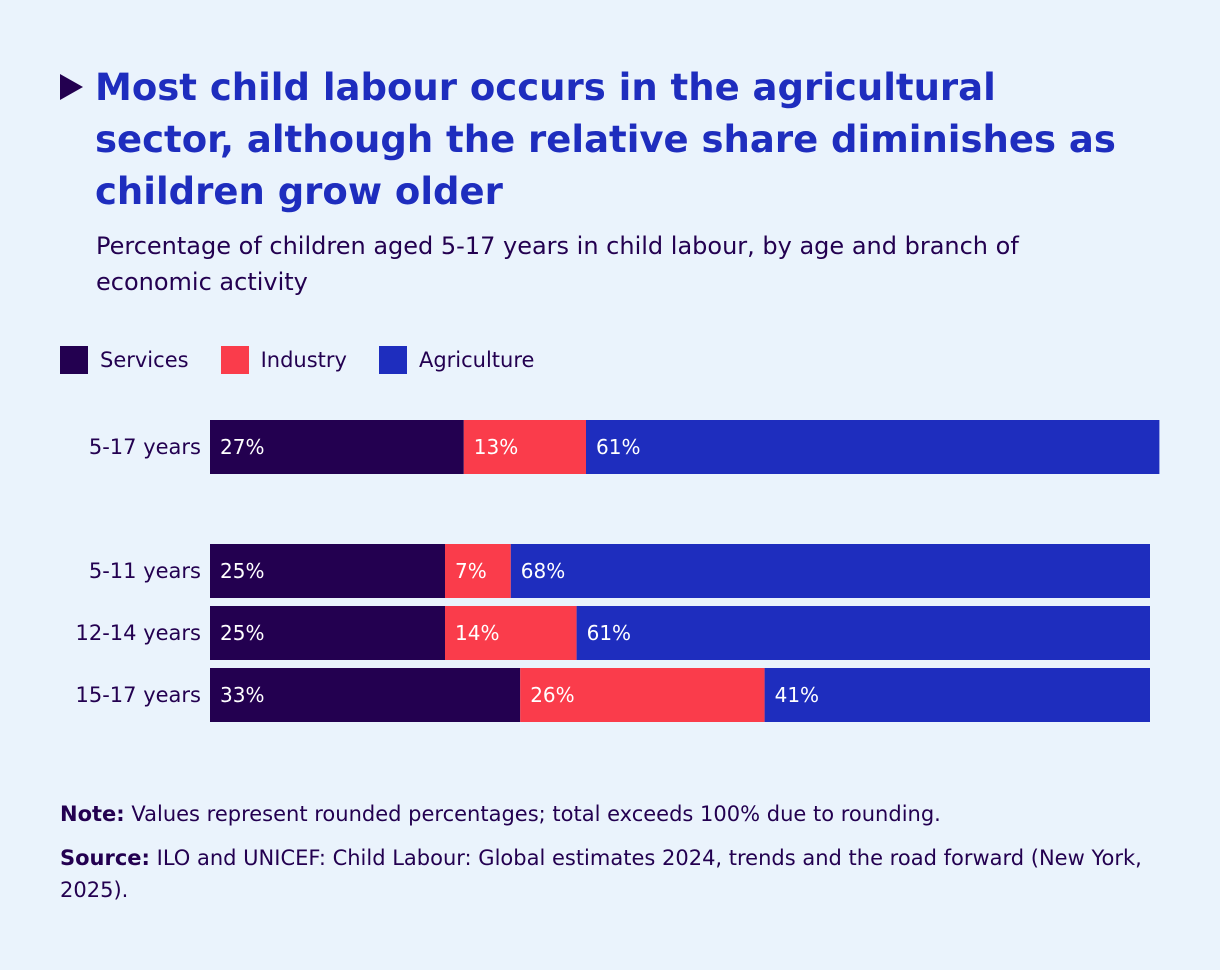 This screenshot has width=1220, height=970. What do you see at coordinates (476, 360) in the screenshot?
I see `legend-label-agriculture: Agriculture` at bounding box center [476, 360].